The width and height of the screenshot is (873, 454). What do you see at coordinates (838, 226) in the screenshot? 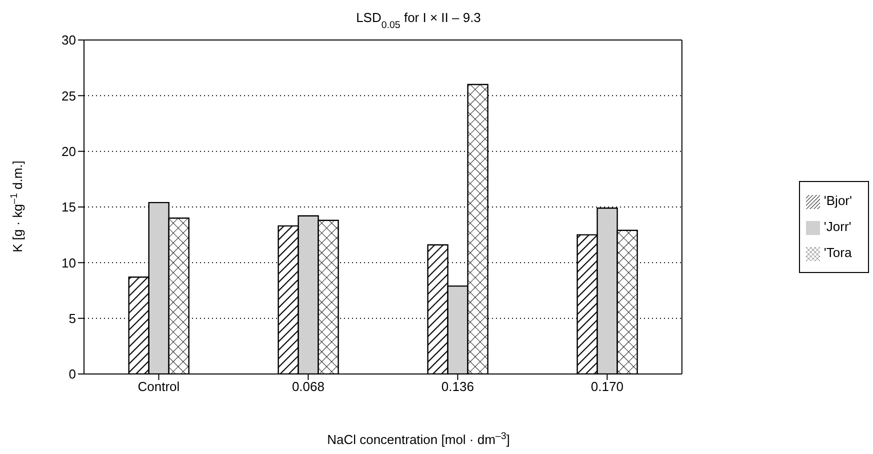
I see `legend-label: 'Jorr'` at bounding box center [838, 226].